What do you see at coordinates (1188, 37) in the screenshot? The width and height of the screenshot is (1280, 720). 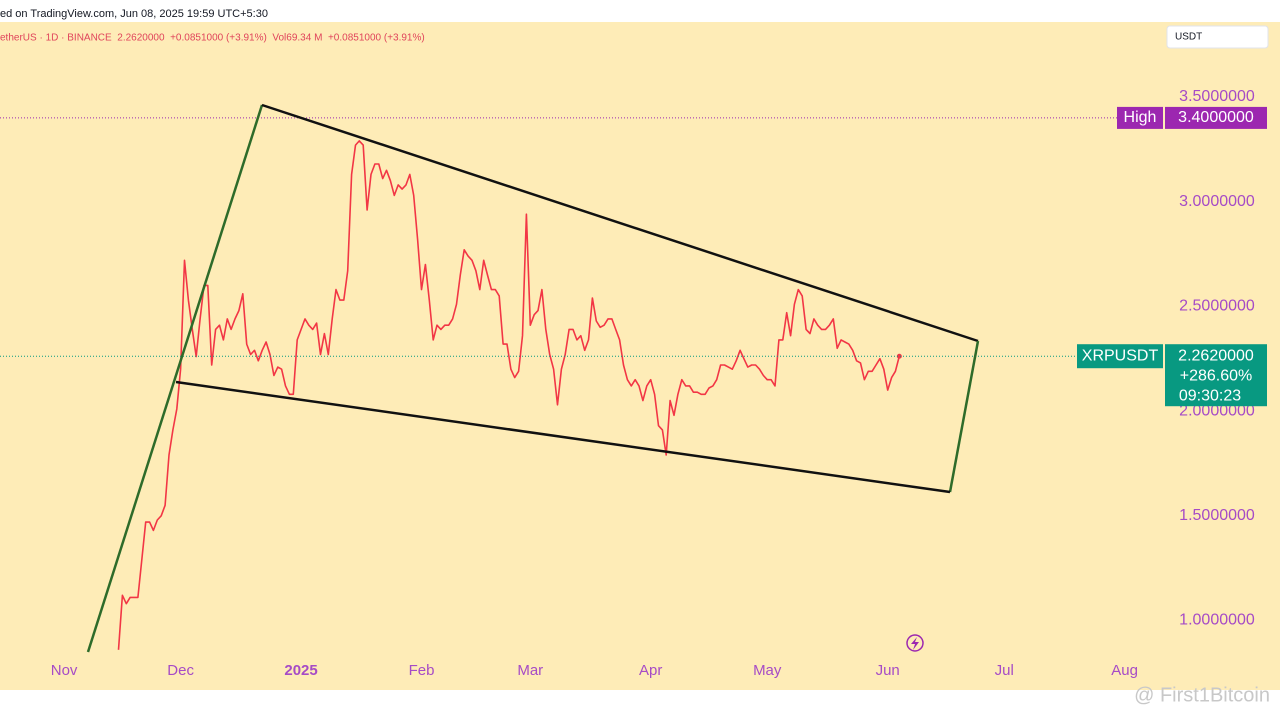 I see `currency: USDT` at bounding box center [1188, 37].